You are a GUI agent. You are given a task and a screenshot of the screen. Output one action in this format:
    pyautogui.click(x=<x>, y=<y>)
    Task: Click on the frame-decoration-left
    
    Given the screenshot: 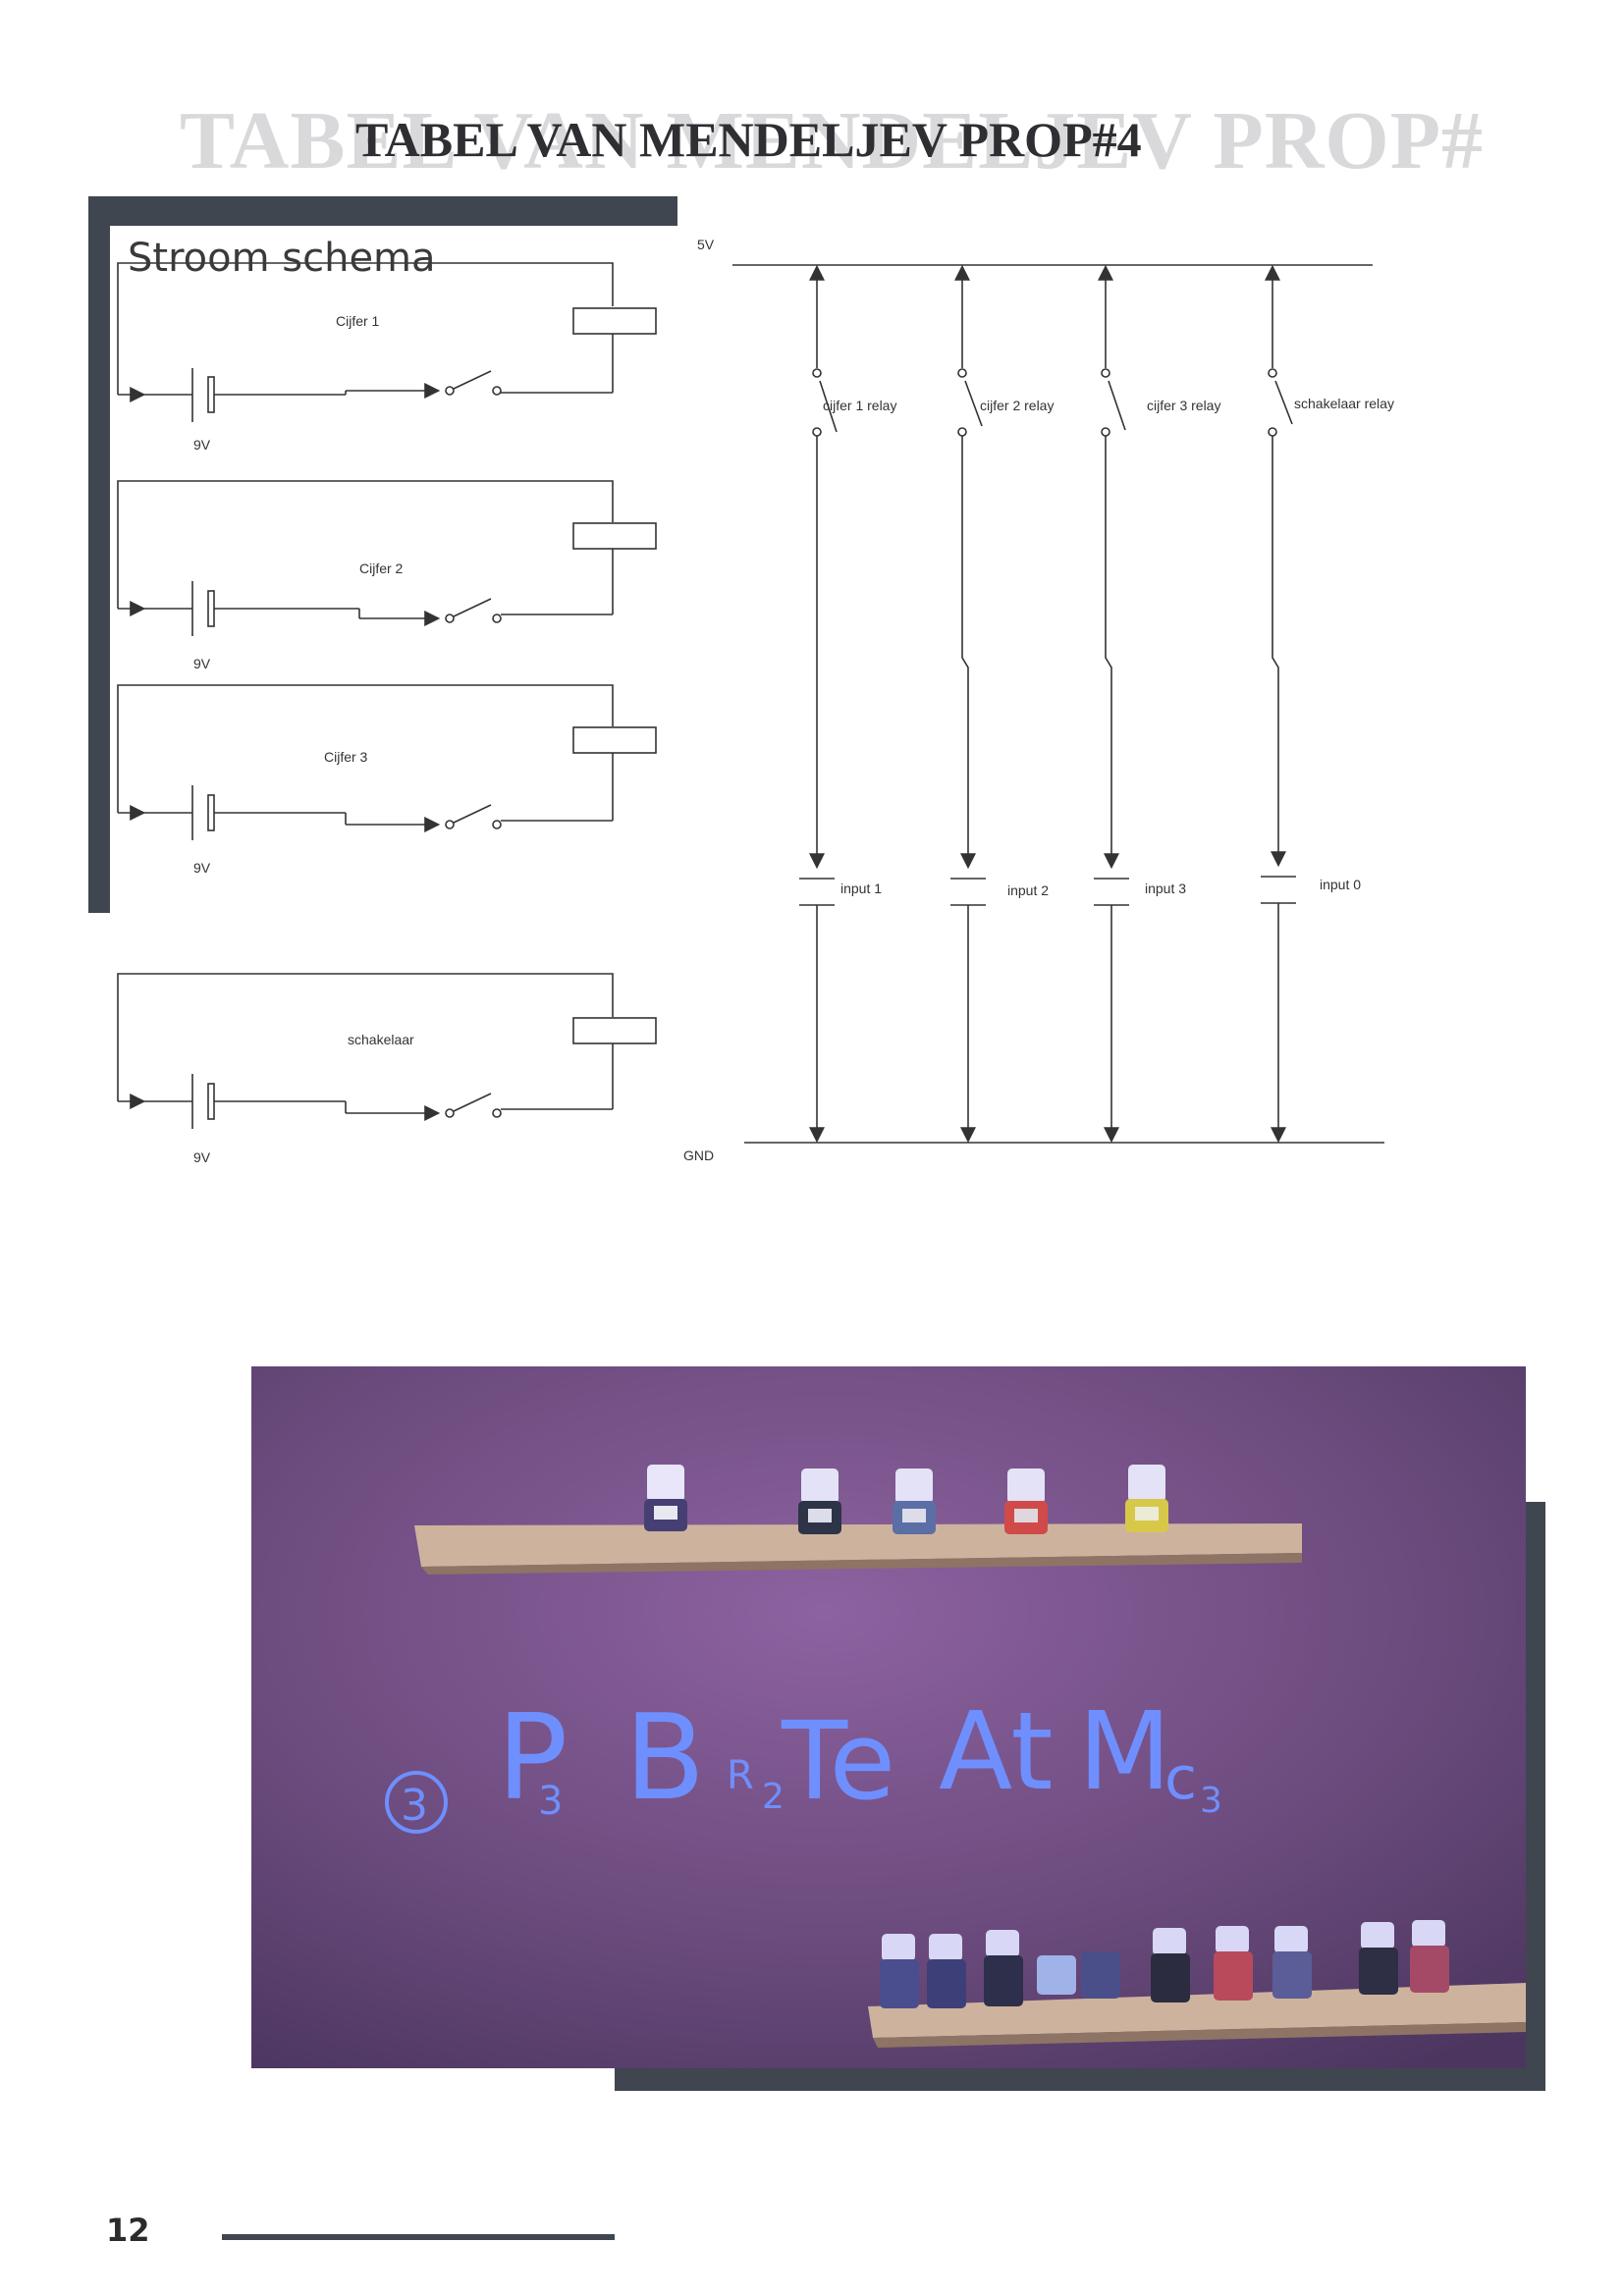 What is the action you would take?
    pyautogui.click(x=99, y=554)
    